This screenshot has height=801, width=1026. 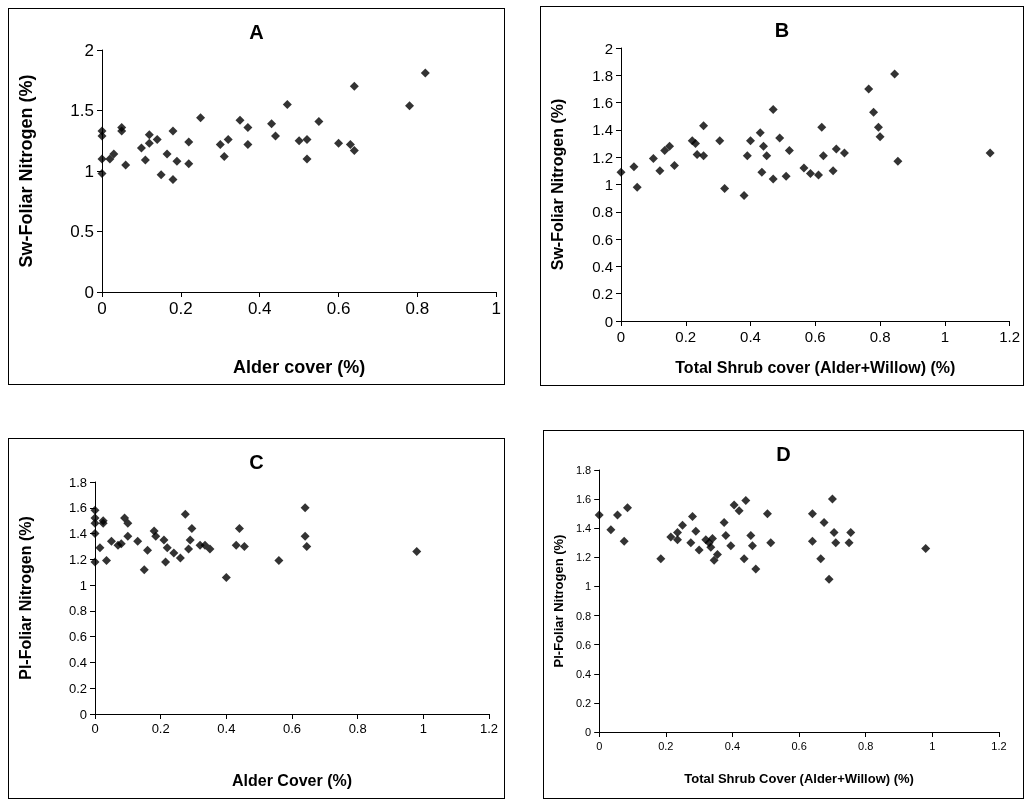 I want to click on x-axis-title: Total Shrub Cover (Alder+Willow) (%), so click(x=799, y=778).